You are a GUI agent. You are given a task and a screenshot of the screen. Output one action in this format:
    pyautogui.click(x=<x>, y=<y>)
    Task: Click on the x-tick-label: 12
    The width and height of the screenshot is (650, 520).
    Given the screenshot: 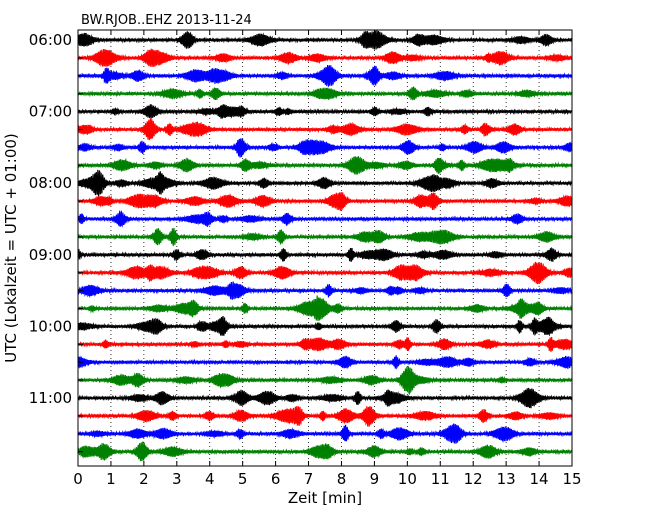 What is the action you would take?
    pyautogui.click(x=473, y=479)
    